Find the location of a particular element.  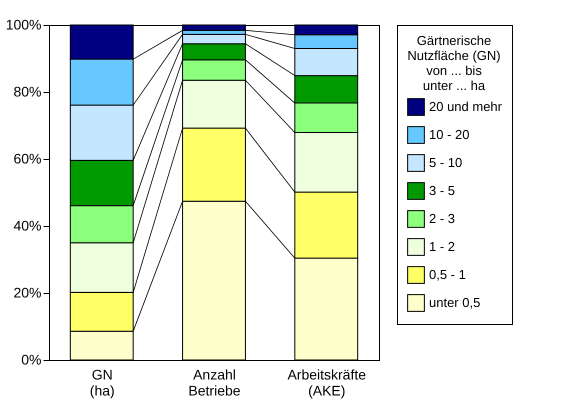

x-tick-label: GN (ha) is located at coordinates (102, 382).